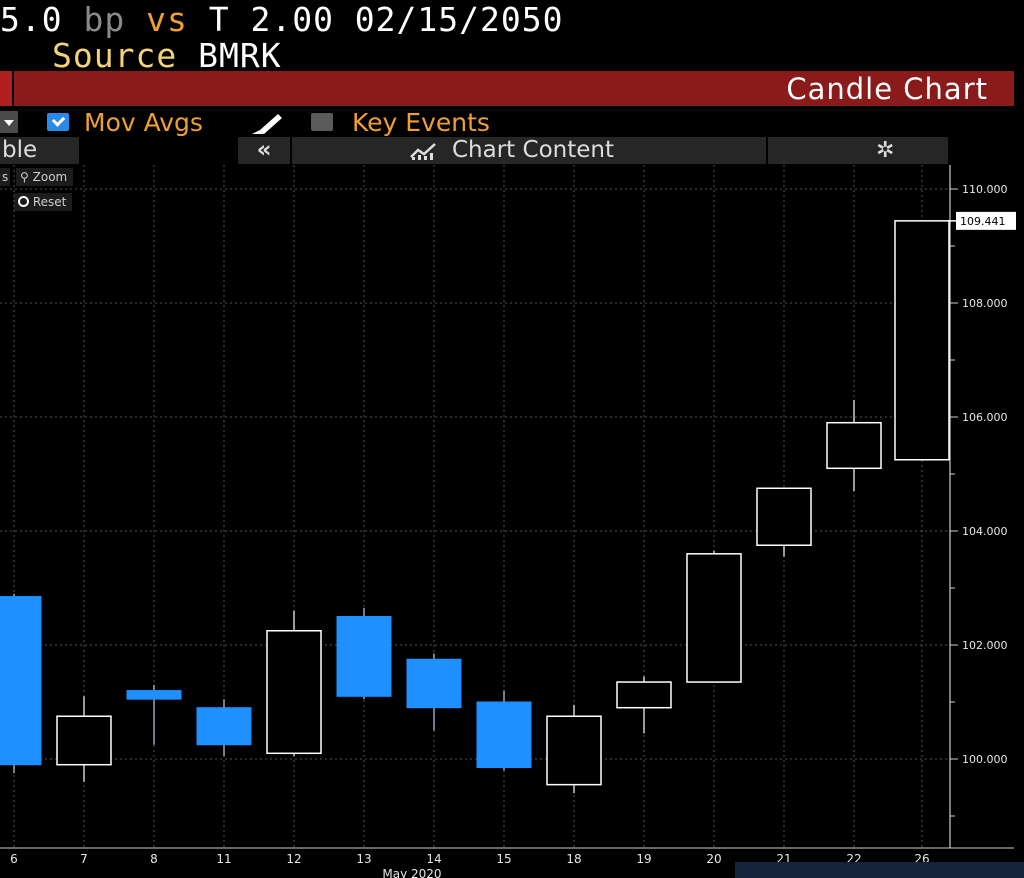  What do you see at coordinates (879, 870) in the screenshot?
I see `bottom-scroll-strip` at bounding box center [879, 870].